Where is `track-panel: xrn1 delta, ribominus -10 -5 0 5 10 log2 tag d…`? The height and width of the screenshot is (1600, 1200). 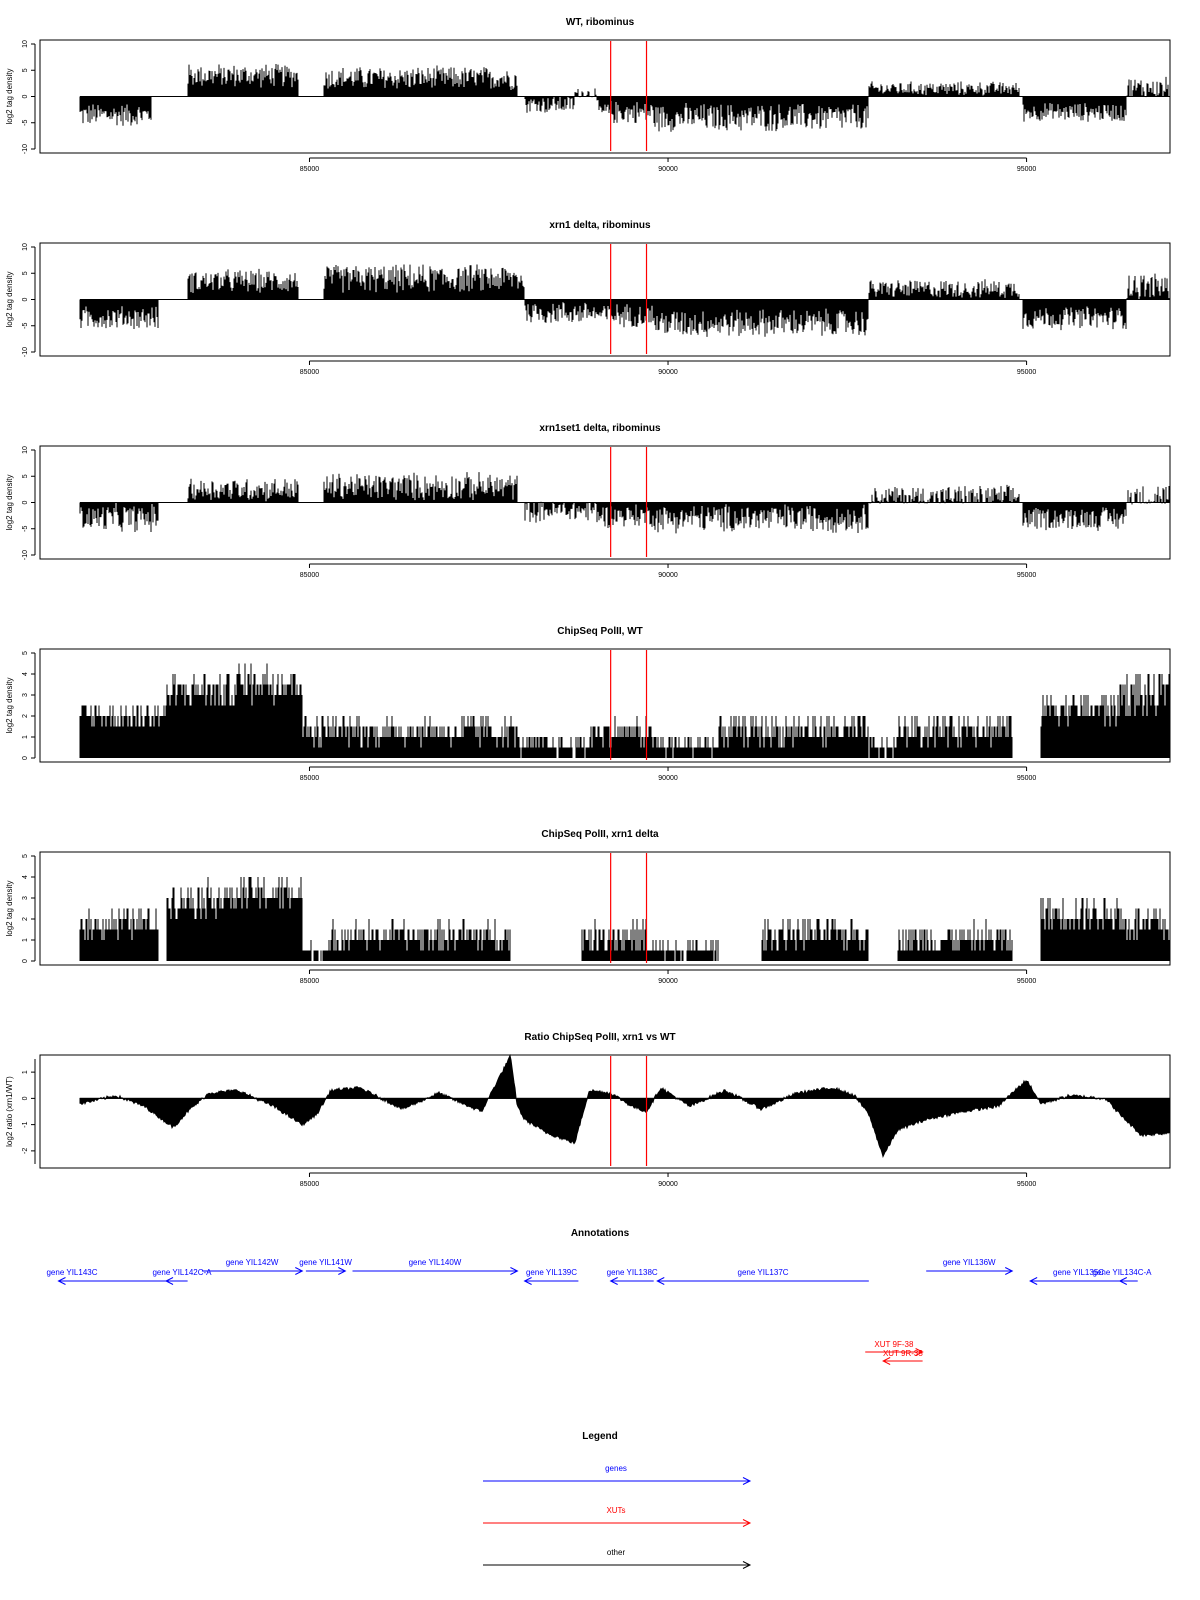 track-panel: xrn1 delta, ribominus -10 -5 0 5 10 log2 tag d… is located at coordinates (588, 298).